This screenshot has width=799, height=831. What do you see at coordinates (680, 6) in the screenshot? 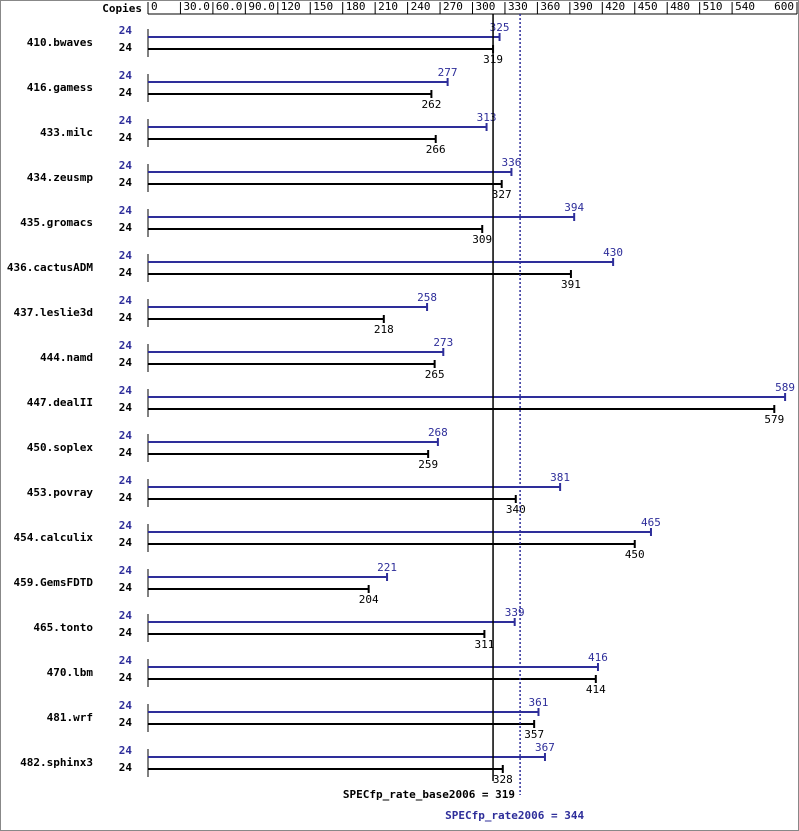
I see `x-tick-label: 480` at bounding box center [680, 6].